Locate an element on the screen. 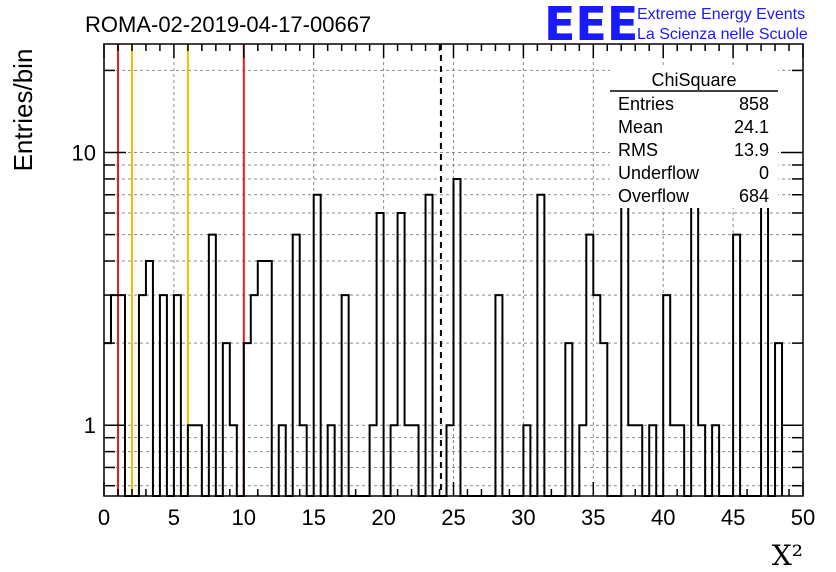 The height and width of the screenshot is (572, 836). stats-label-mean: Mean is located at coordinates (640, 127).